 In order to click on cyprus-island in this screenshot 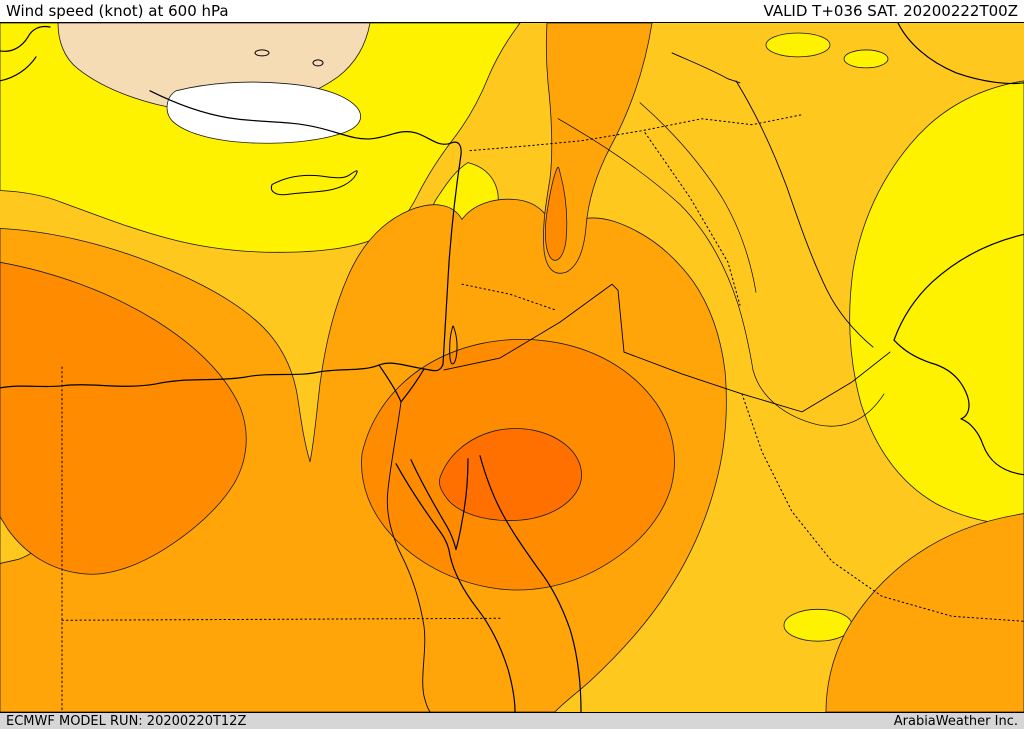, I will do `click(314, 183)`.